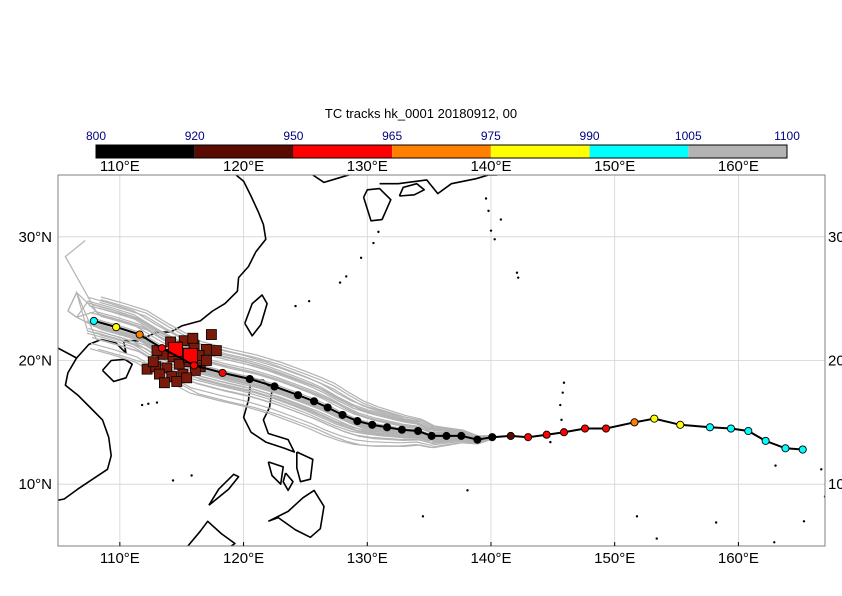  I want to click on lon-tick-label-bottom: 130°E, so click(367, 558).